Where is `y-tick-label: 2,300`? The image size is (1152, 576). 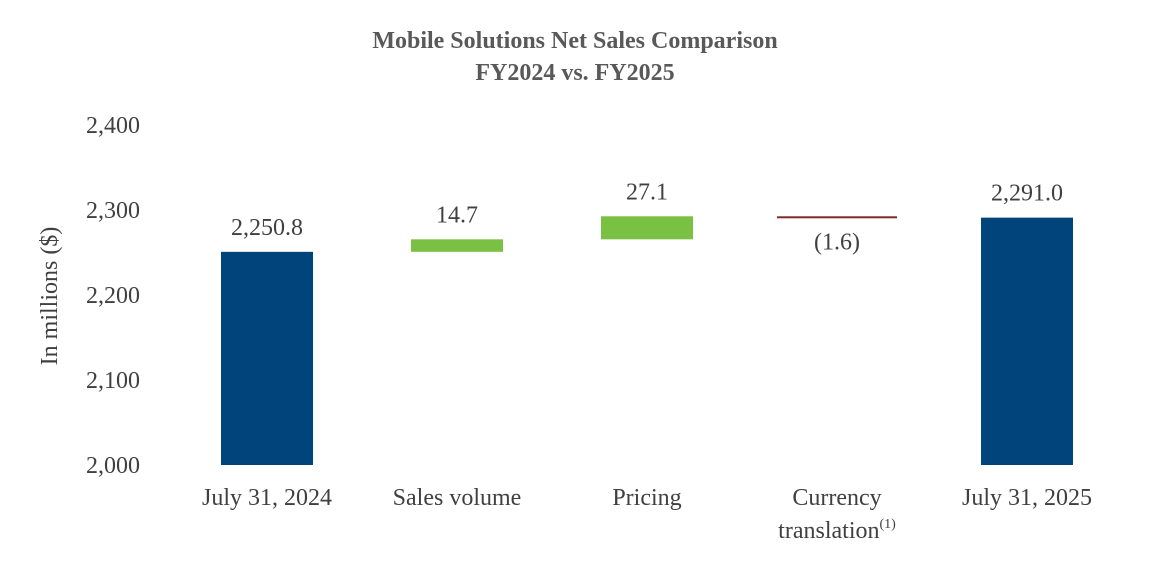 y-tick-label: 2,300 is located at coordinates (113, 211).